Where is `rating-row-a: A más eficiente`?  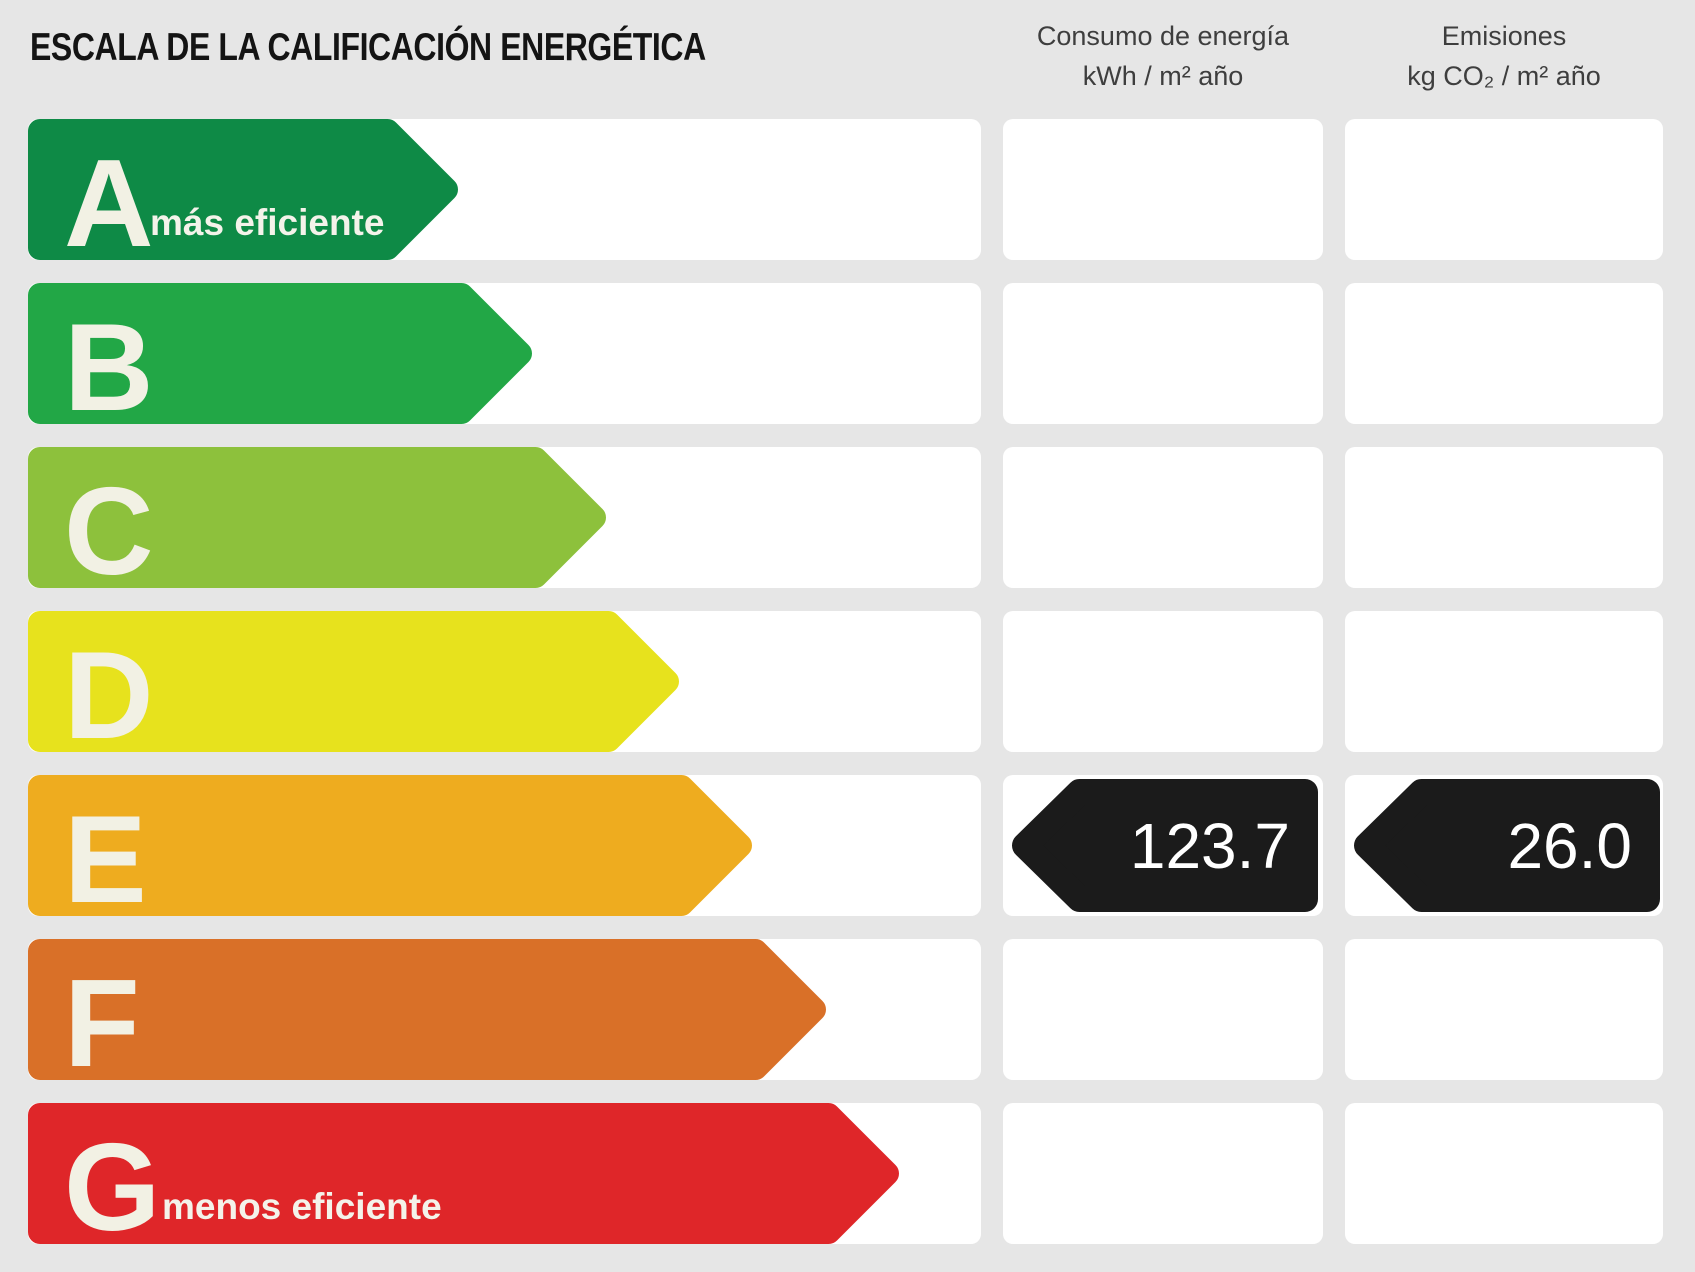
rating-row-a: A más eficiente is located at coordinates (847, 192).